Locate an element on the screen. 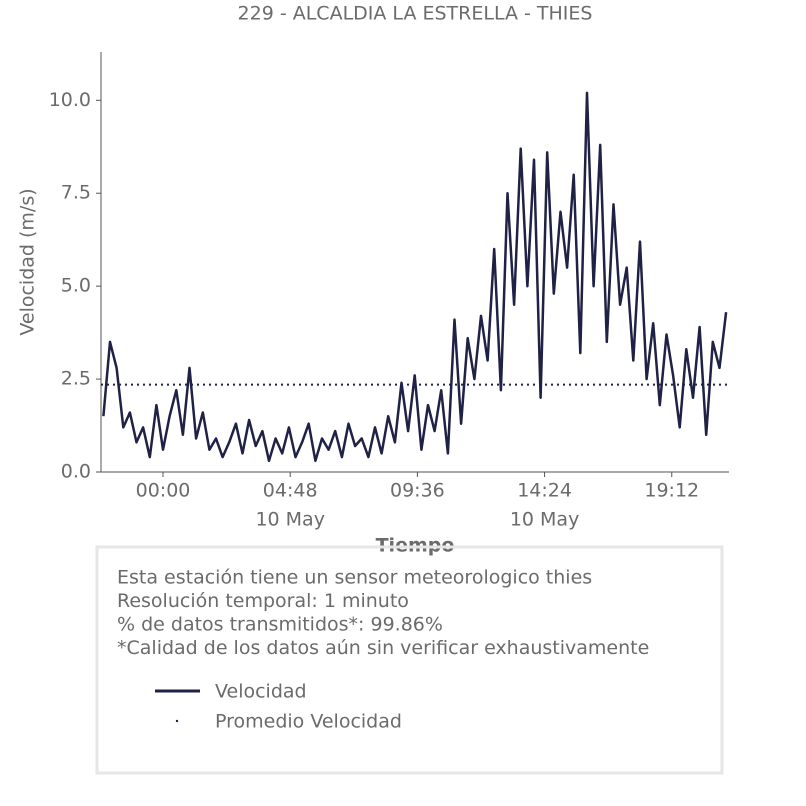  y-tick-label: 10.0 is located at coordinates (70, 100).